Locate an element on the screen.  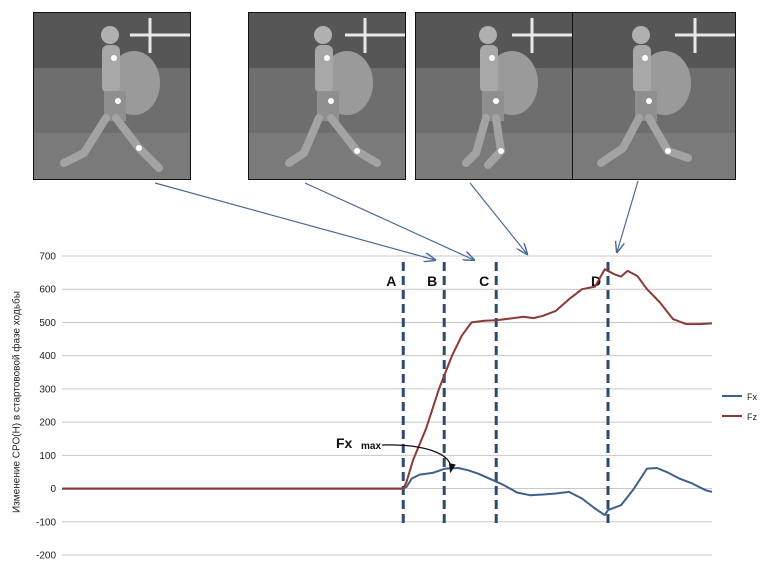
y-tick-label: -200 is located at coordinates (46, 556).